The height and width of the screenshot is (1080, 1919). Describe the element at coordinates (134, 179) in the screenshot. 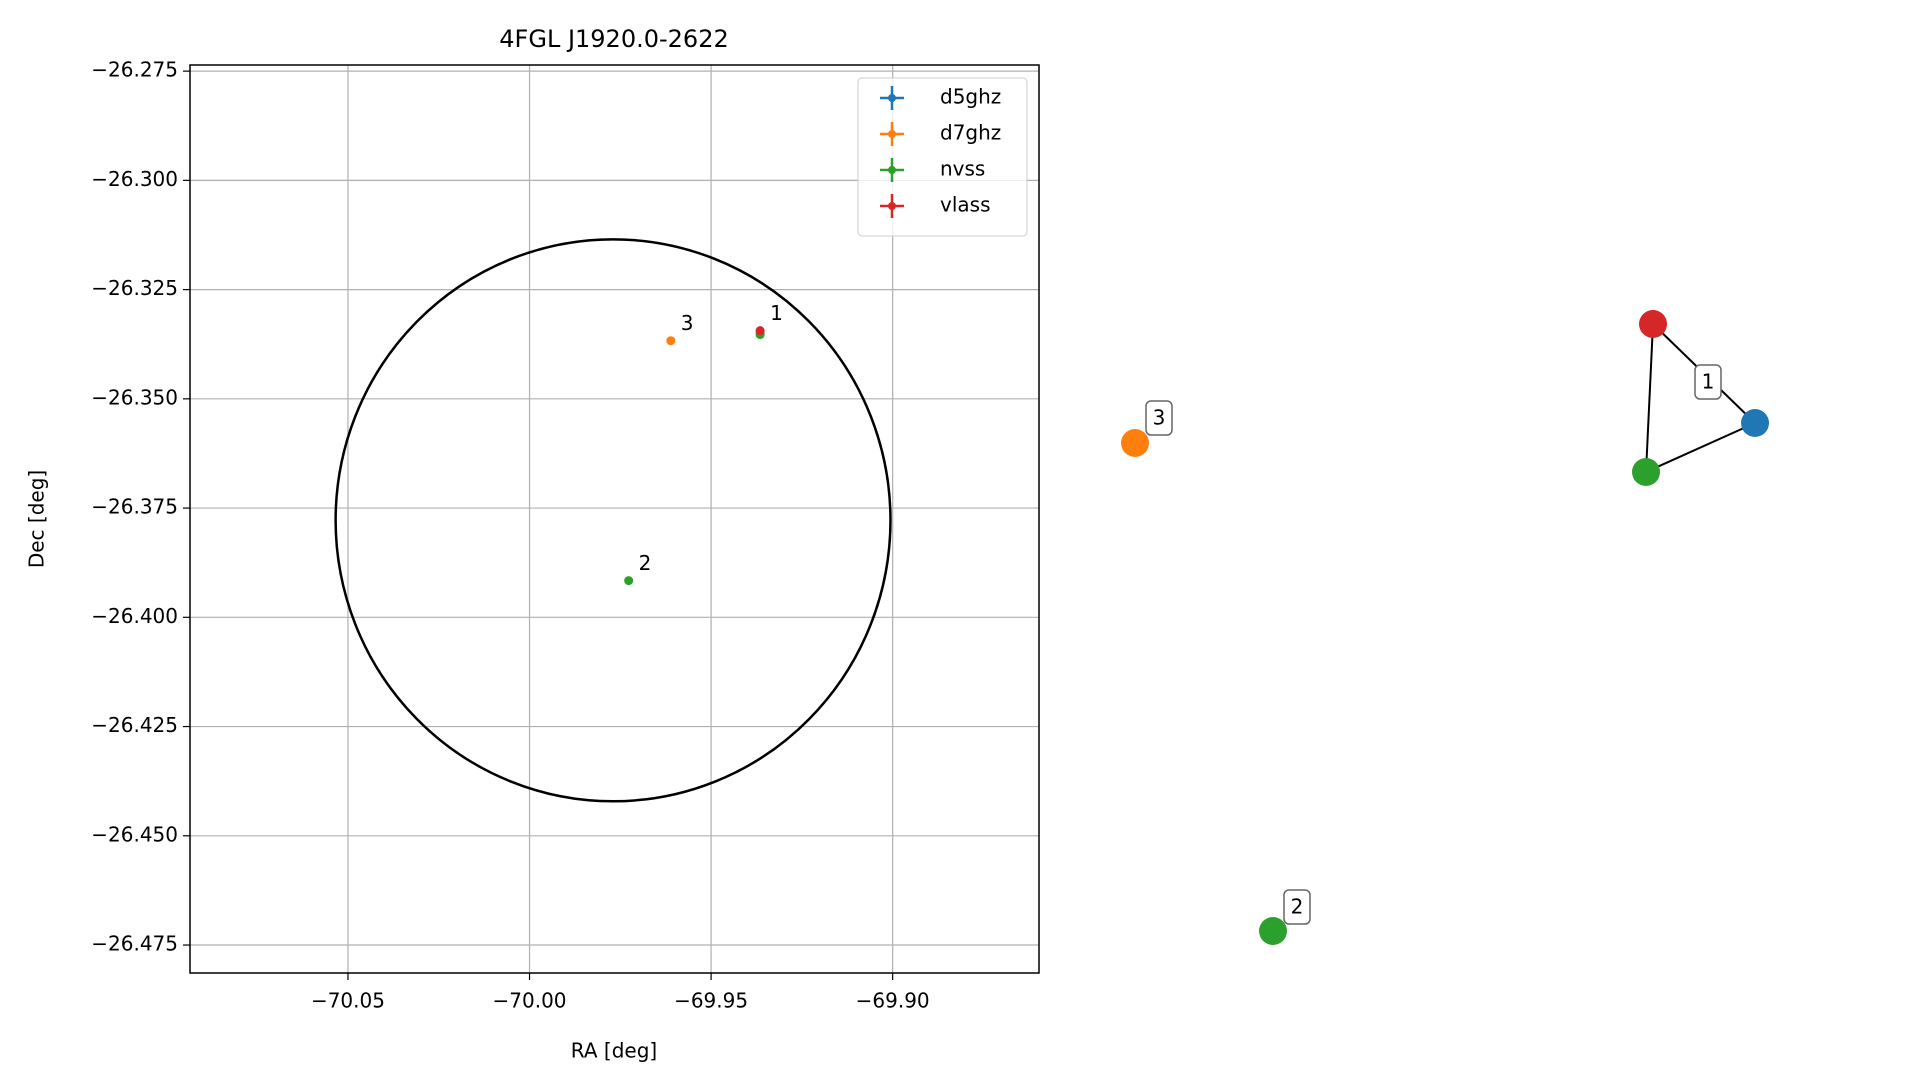

I see `y-tick-label: −26.300` at that location.